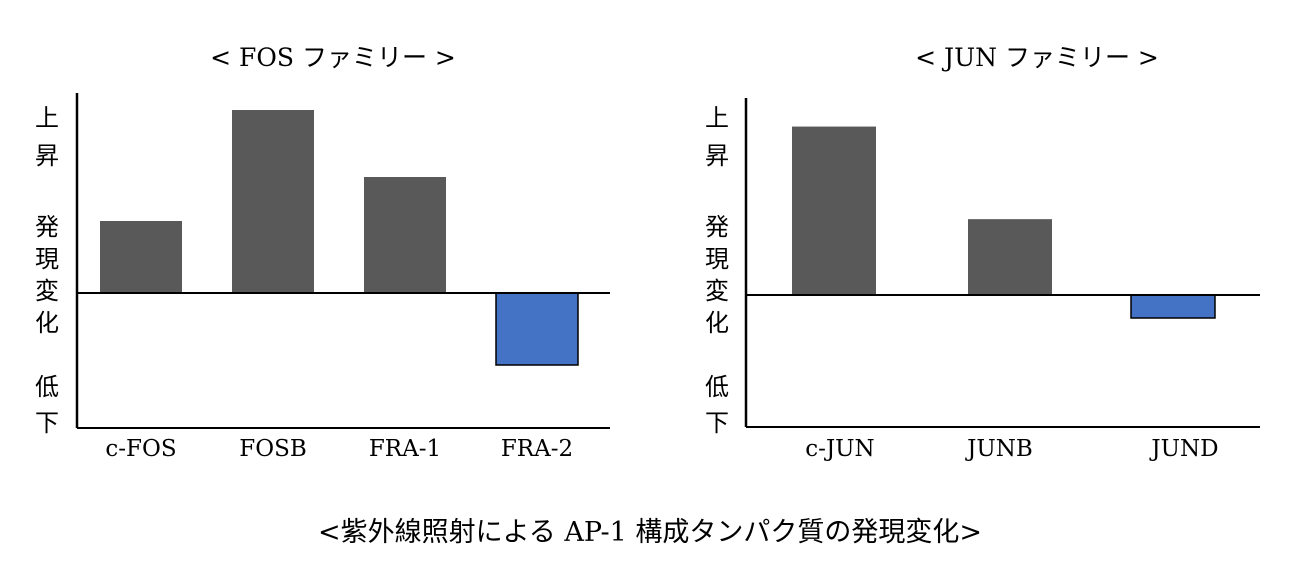 This screenshot has width=1309, height=571. I want to click on tick-label-fosb: FOSB, so click(273, 449).